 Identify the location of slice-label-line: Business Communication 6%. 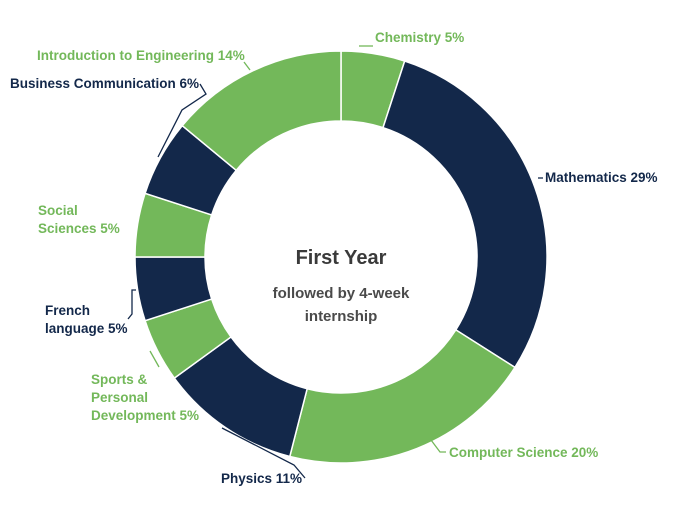
(104, 83).